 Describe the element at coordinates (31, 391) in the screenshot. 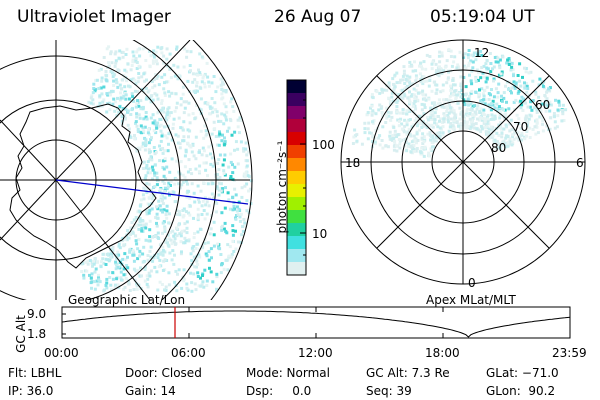

I see `status-ip: IP: 36.0` at that location.